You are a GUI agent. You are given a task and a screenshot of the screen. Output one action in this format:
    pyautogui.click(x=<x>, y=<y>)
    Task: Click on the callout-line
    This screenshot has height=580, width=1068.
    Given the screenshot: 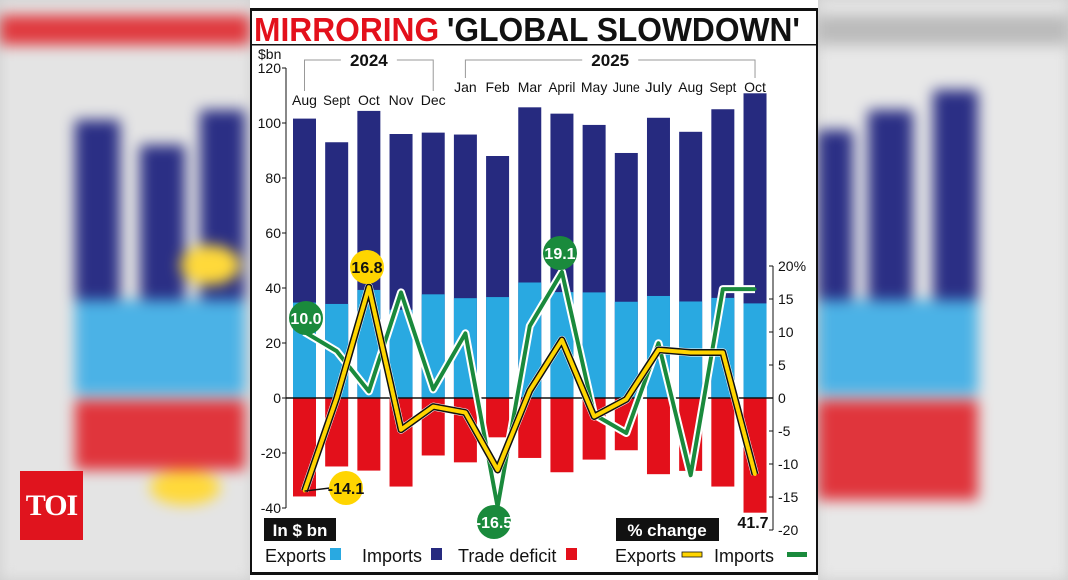 What is the action you would take?
    pyautogui.click(x=317, y=489)
    